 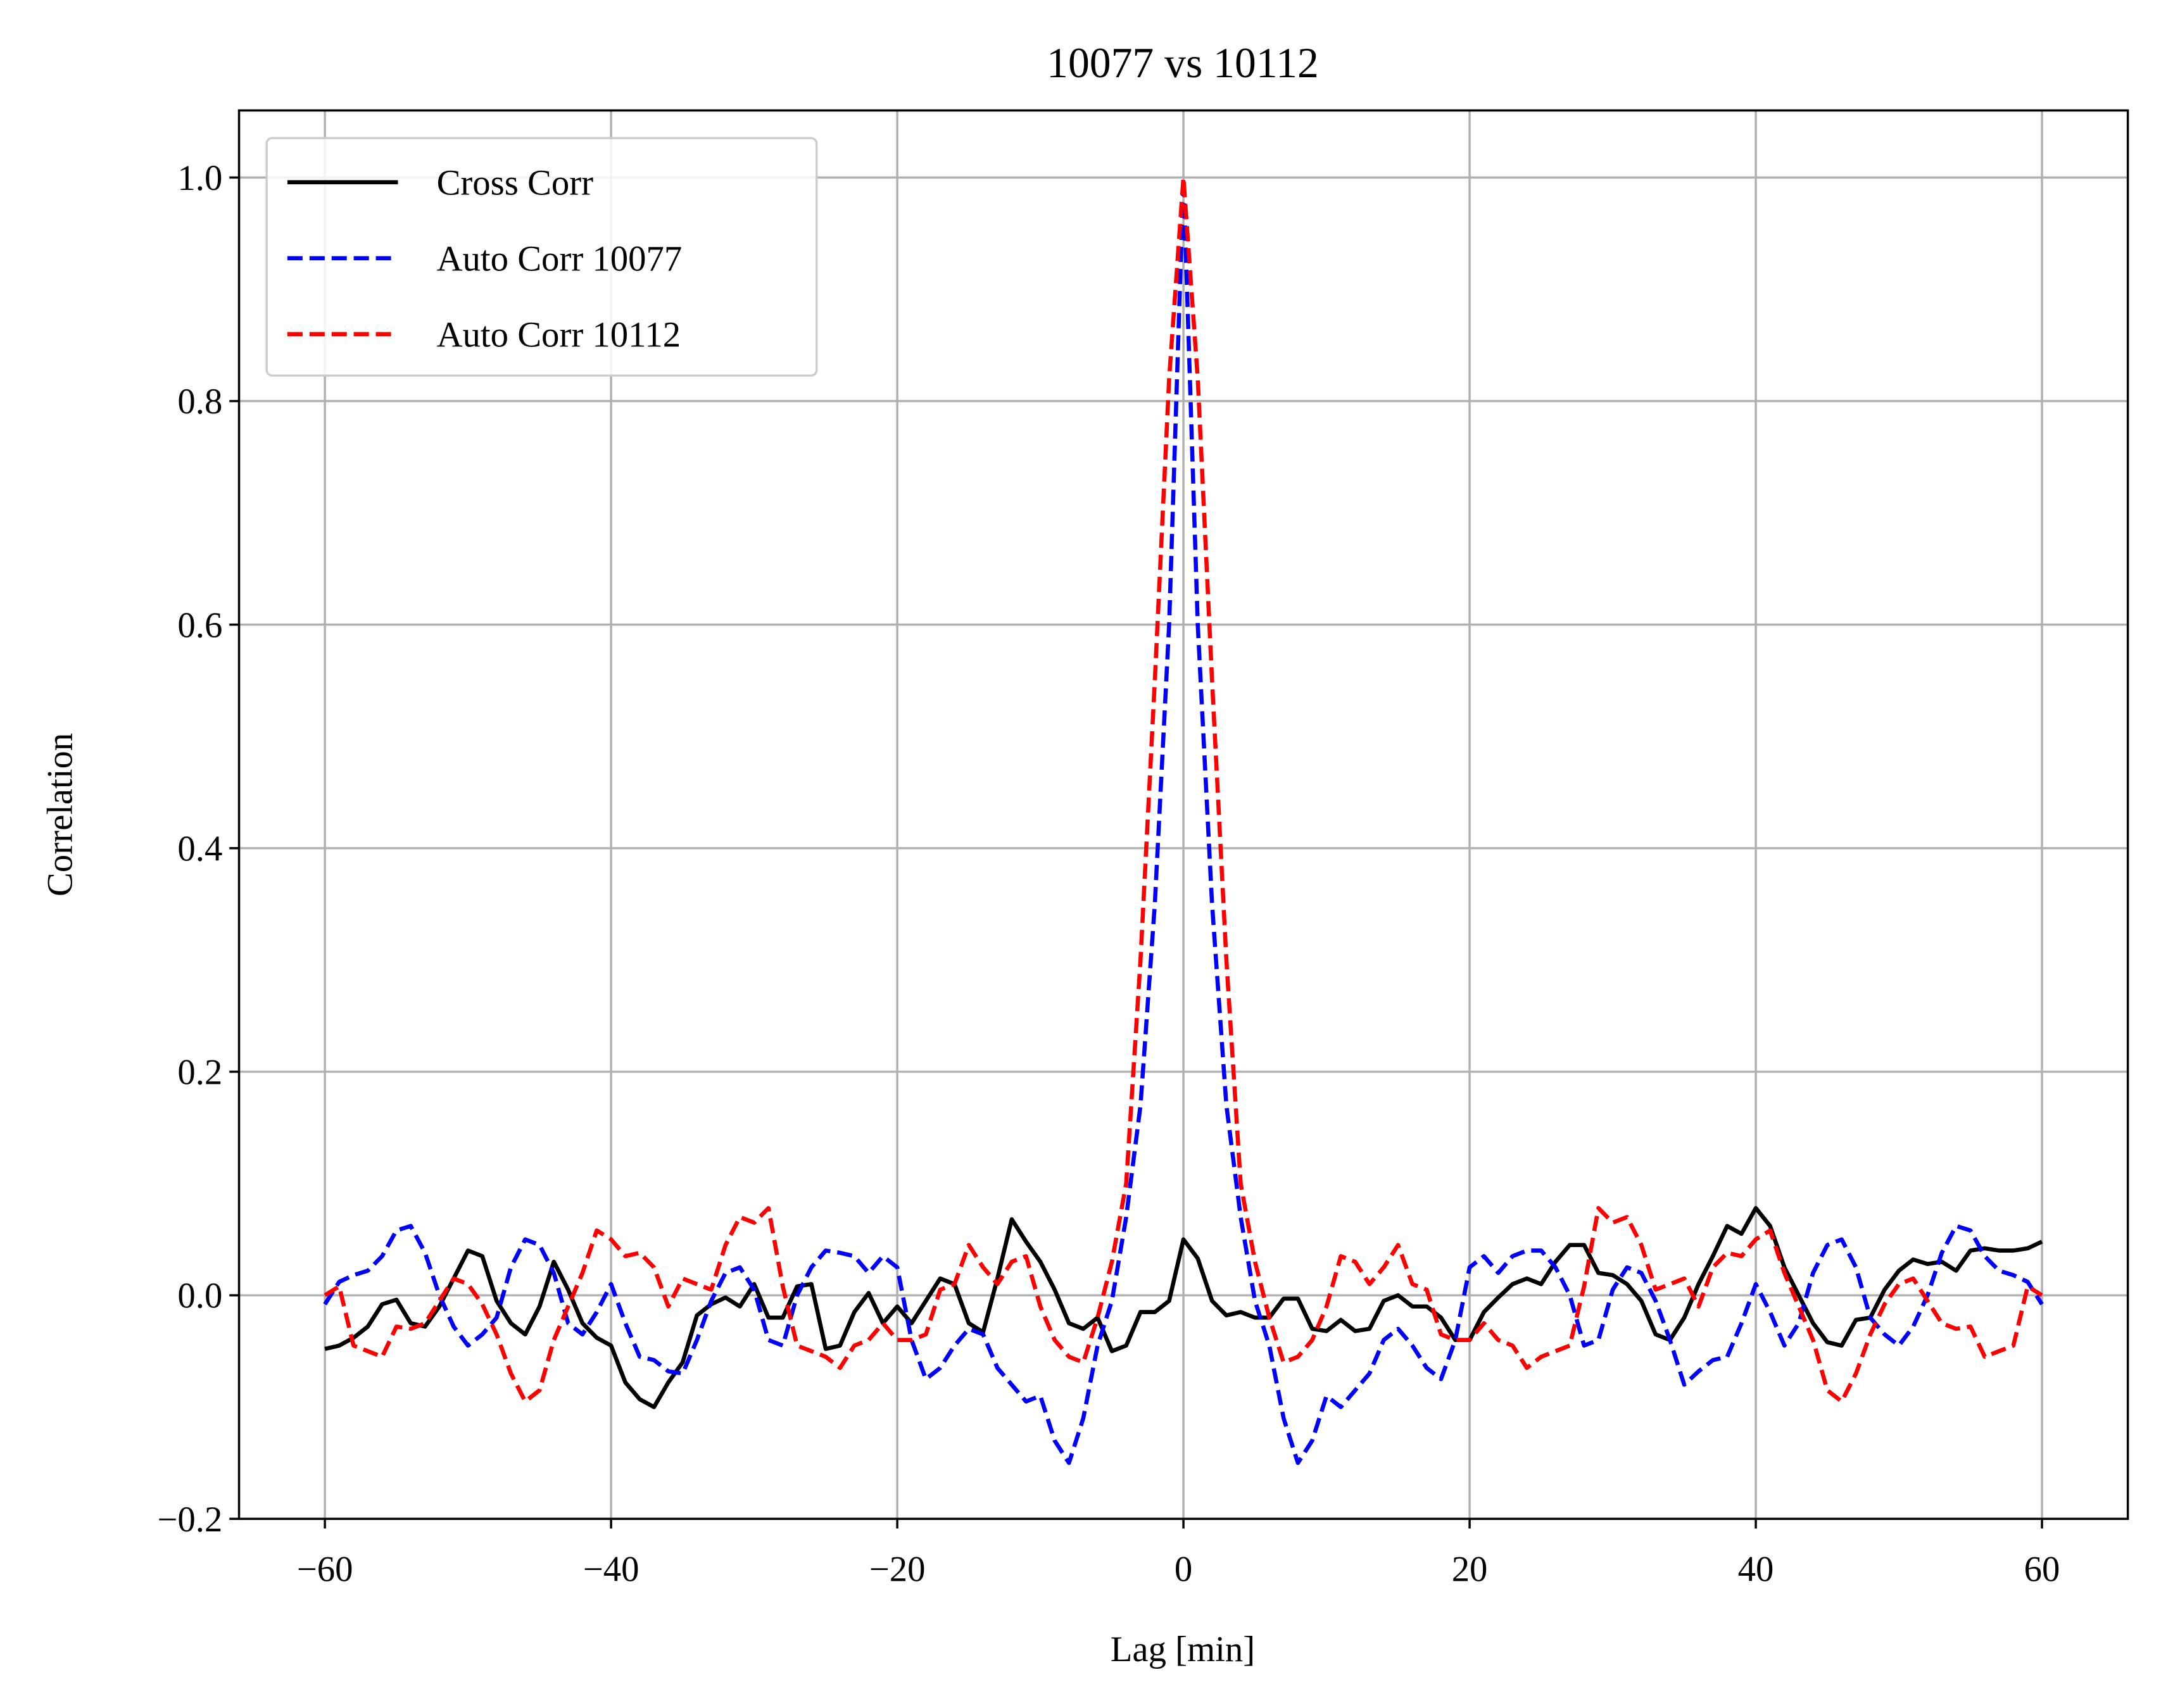 What do you see at coordinates (1183, 1569) in the screenshot?
I see `x-tick-label: 0` at bounding box center [1183, 1569].